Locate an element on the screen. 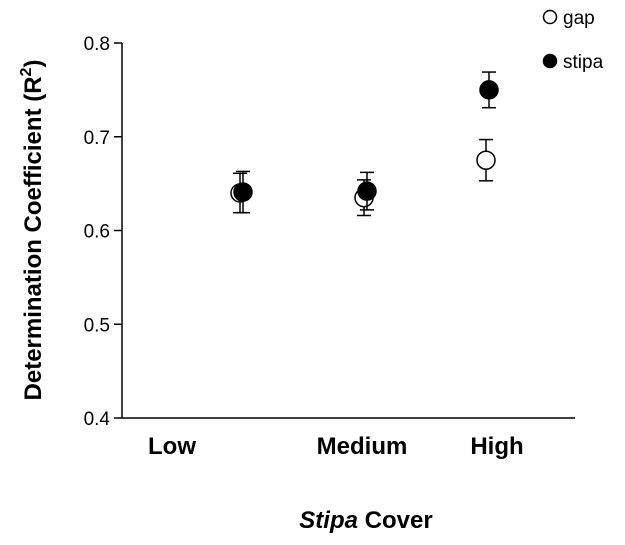 This screenshot has width=625, height=545. y-tick-label: 0.4 is located at coordinates (97, 419).